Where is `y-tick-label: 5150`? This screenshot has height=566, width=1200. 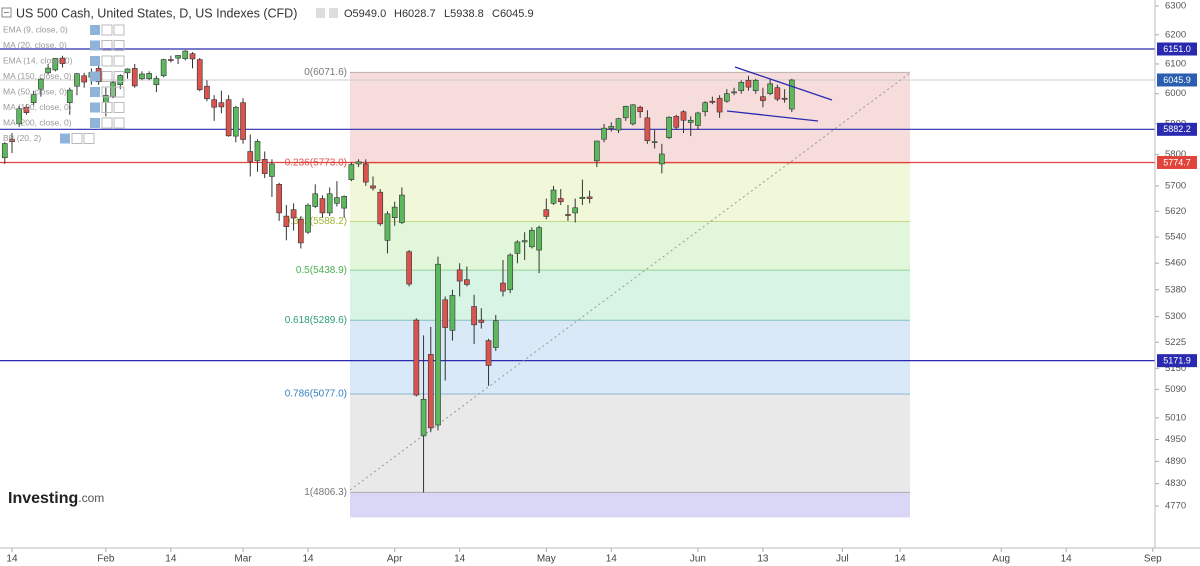 y-tick-label: 5150 is located at coordinates (1175, 368).